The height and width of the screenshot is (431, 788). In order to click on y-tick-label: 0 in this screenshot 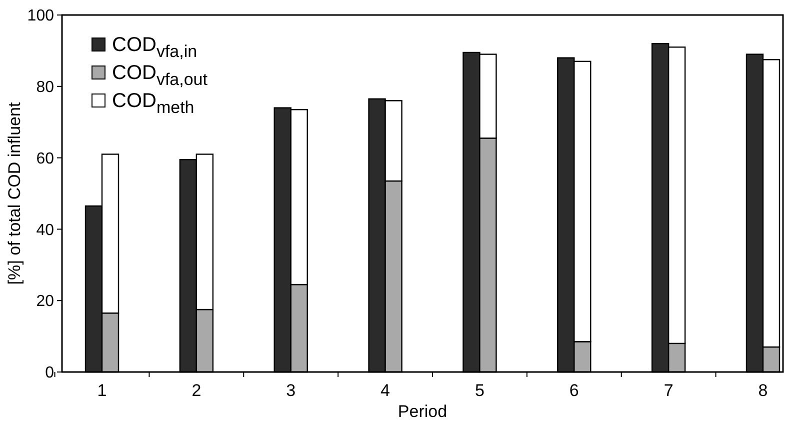, I will do `click(49, 373)`.